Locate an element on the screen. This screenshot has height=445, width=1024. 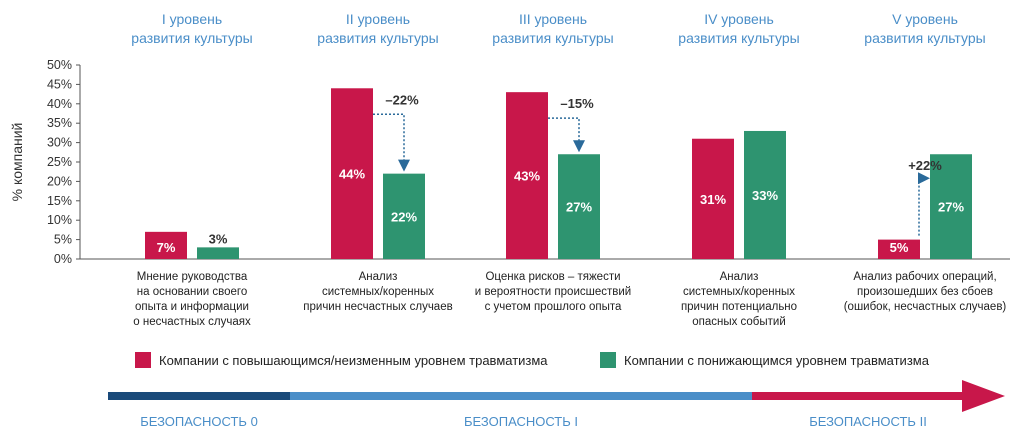
category-description: причин потенциально is located at coordinates (739, 307).